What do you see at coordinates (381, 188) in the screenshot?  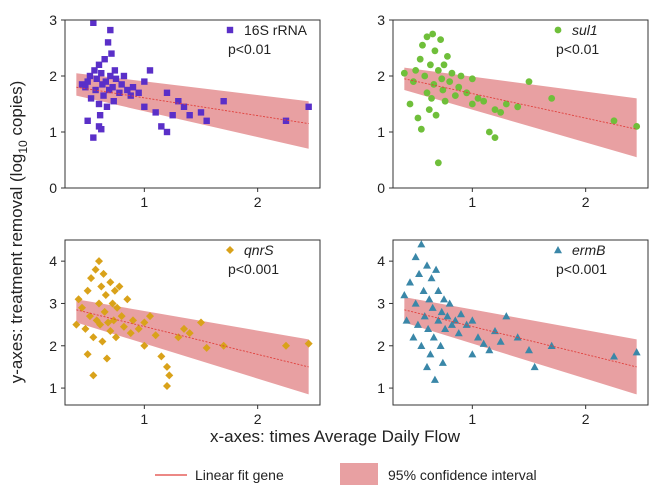 I see `y-tick-label: 0` at bounding box center [381, 188].